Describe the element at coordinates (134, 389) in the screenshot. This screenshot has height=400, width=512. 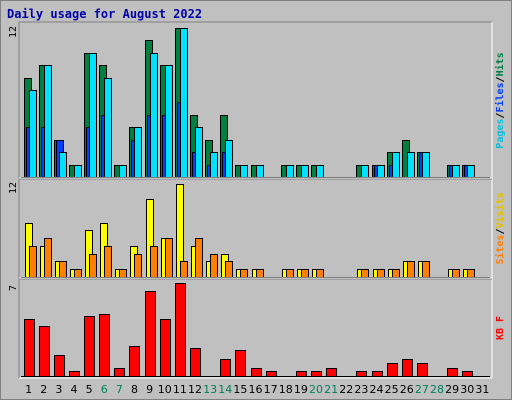
I see `day-label-8: 8` at that location.